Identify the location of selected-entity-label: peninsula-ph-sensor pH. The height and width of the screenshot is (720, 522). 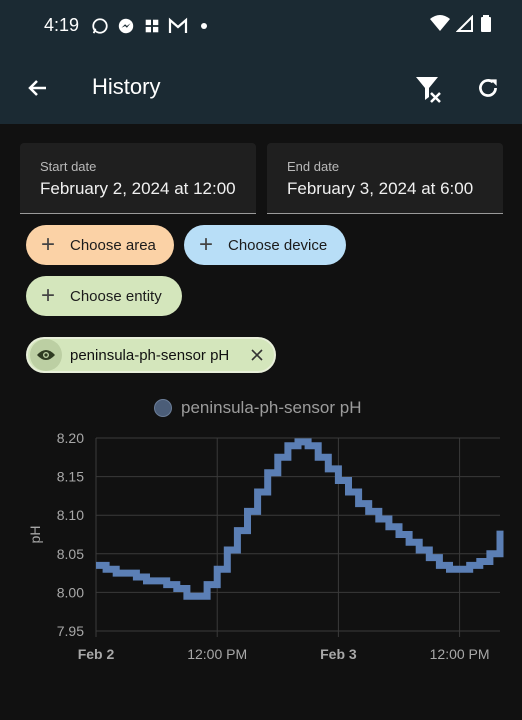
(150, 355).